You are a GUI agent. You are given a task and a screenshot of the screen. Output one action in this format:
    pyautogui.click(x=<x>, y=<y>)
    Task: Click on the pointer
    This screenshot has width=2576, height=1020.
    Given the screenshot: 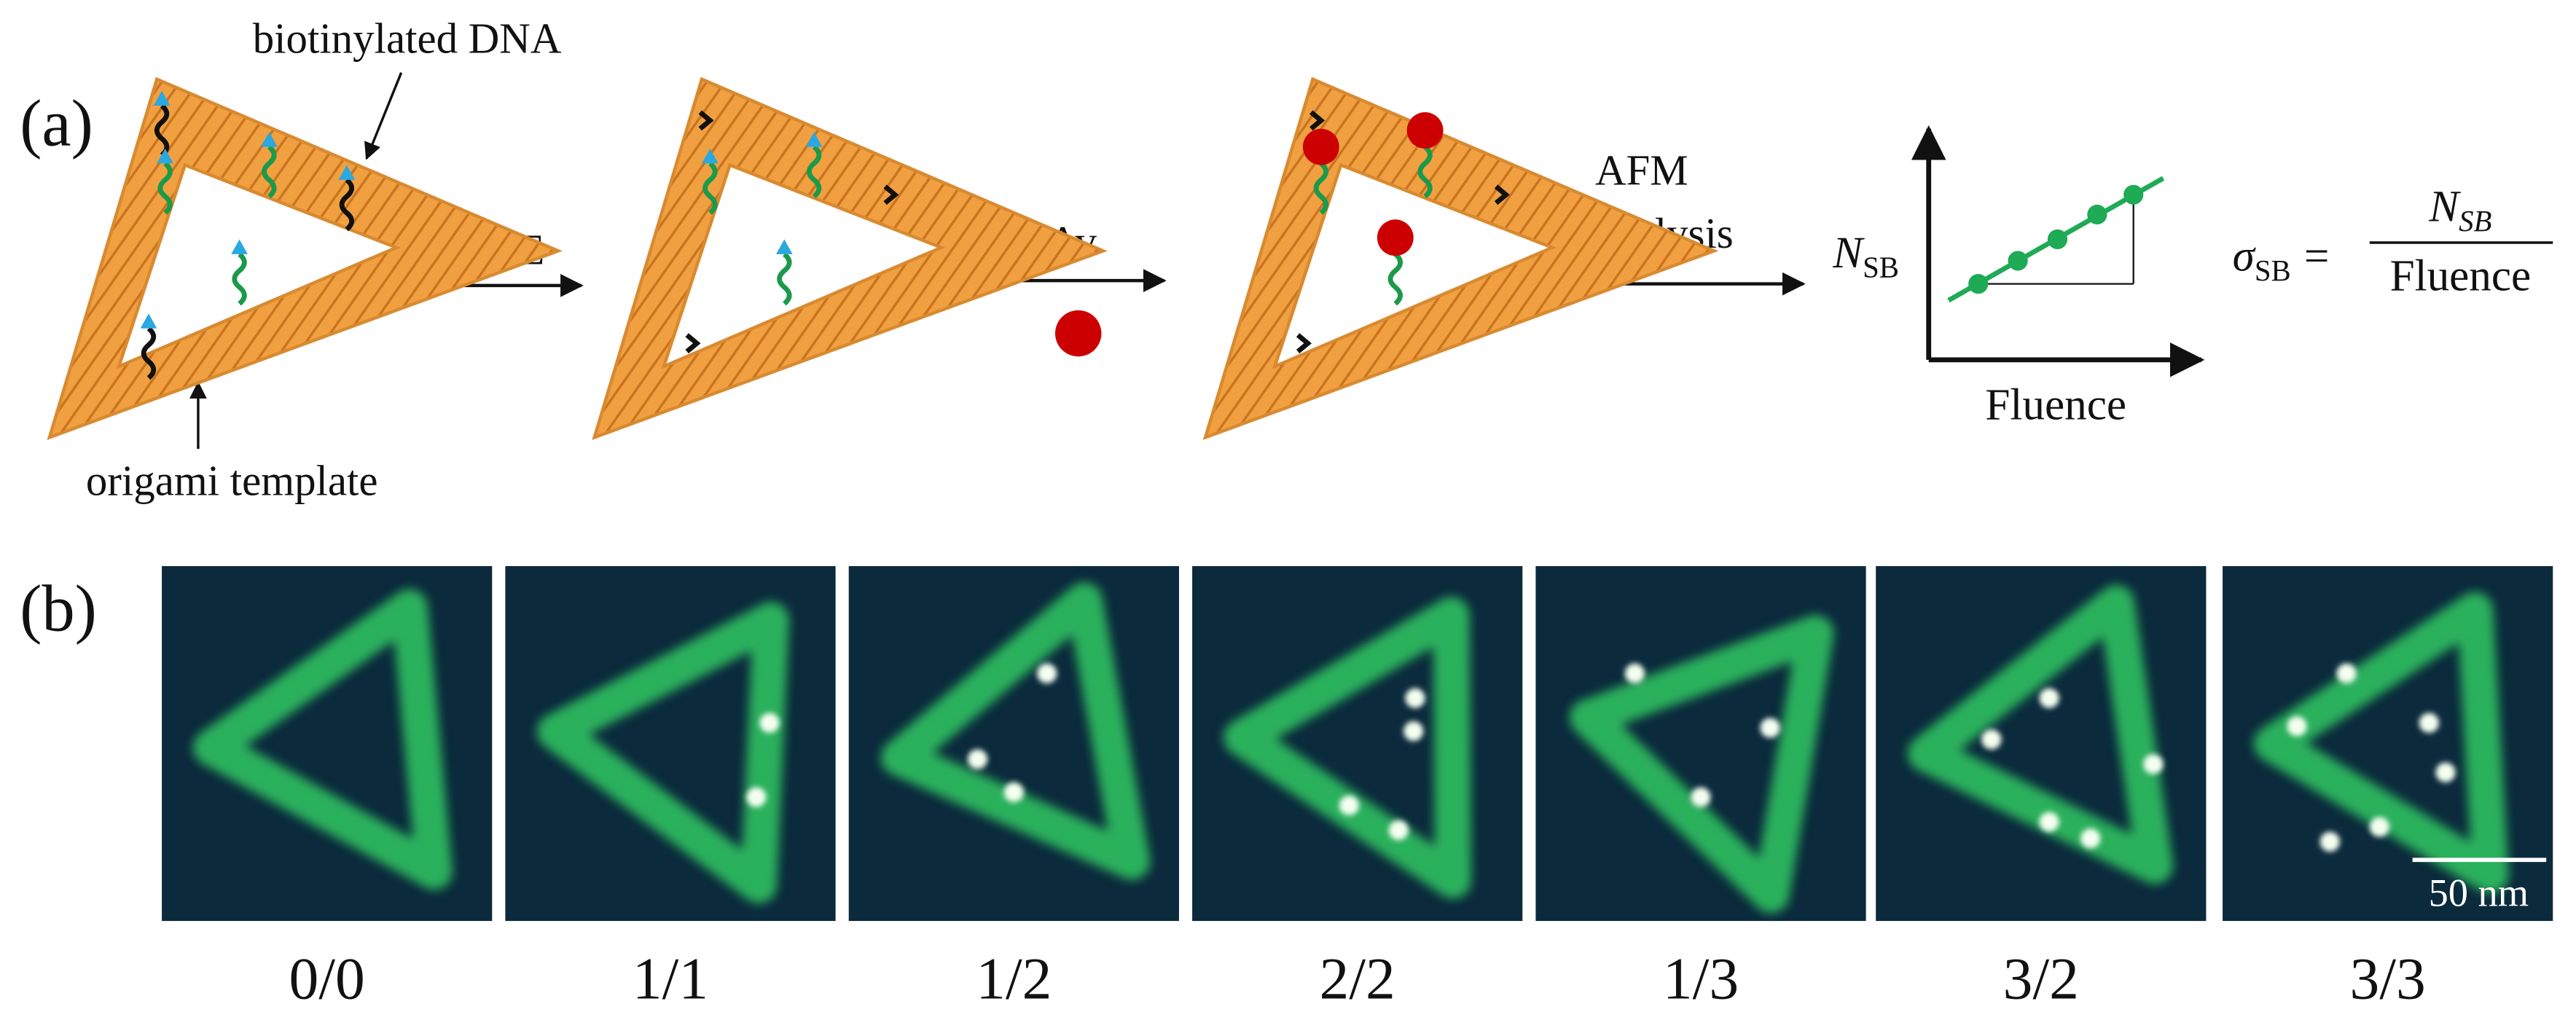 What is the action you would take?
    pyautogui.click(x=383, y=116)
    